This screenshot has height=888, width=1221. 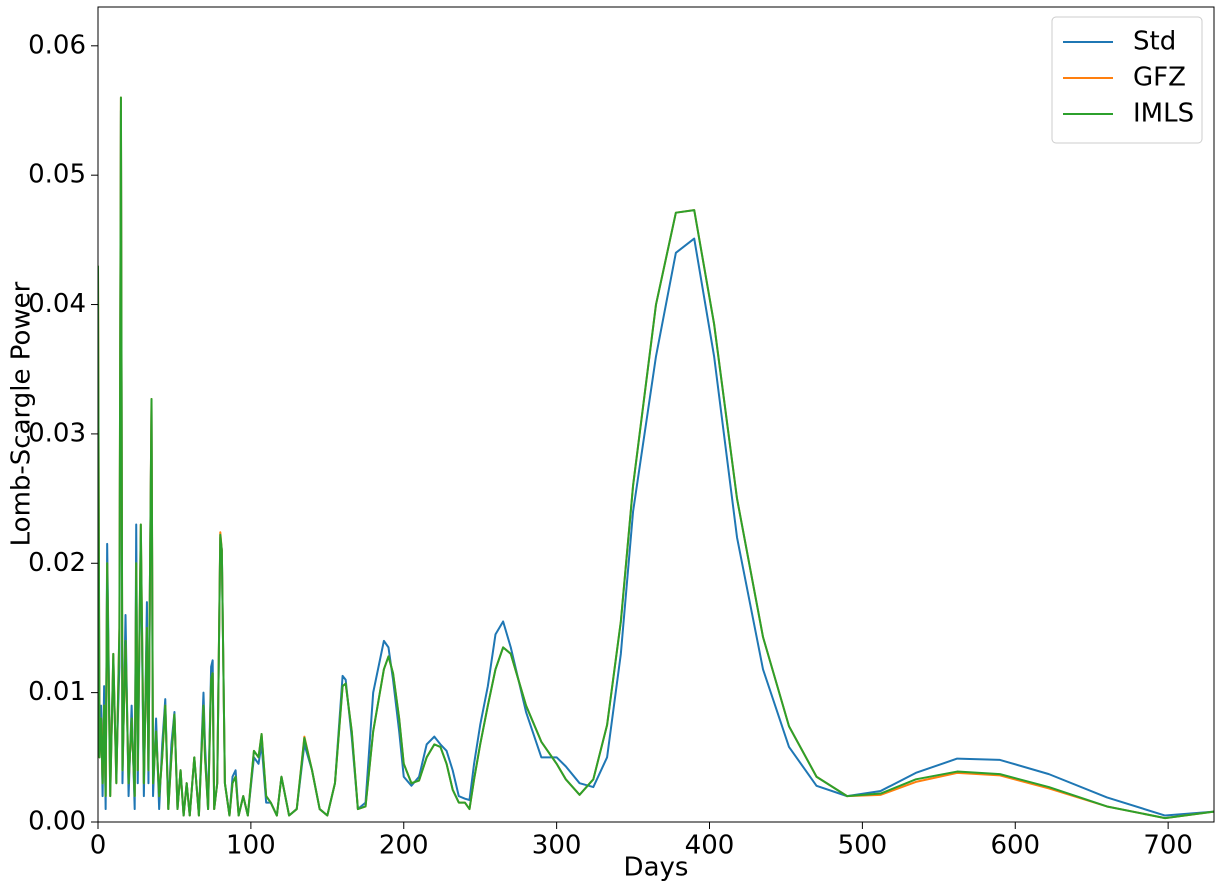 What do you see at coordinates (251, 846) in the screenshot?
I see `x-tick-label: 100` at bounding box center [251, 846].